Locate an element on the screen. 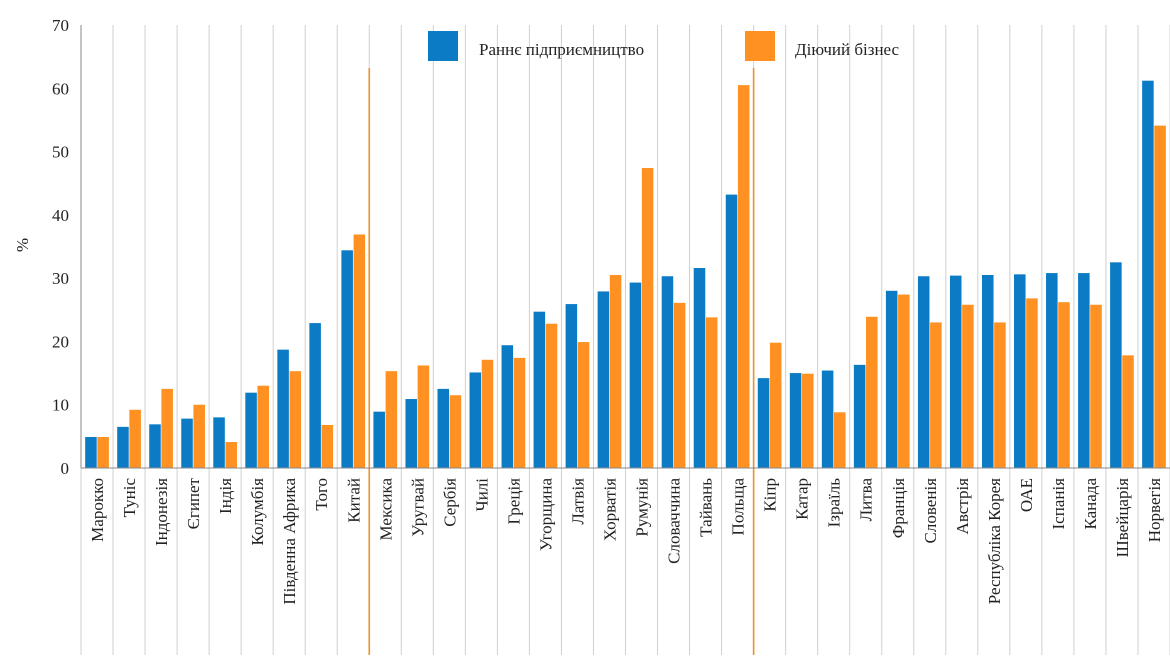  y-tick-label: 10 is located at coordinates (60, 405).